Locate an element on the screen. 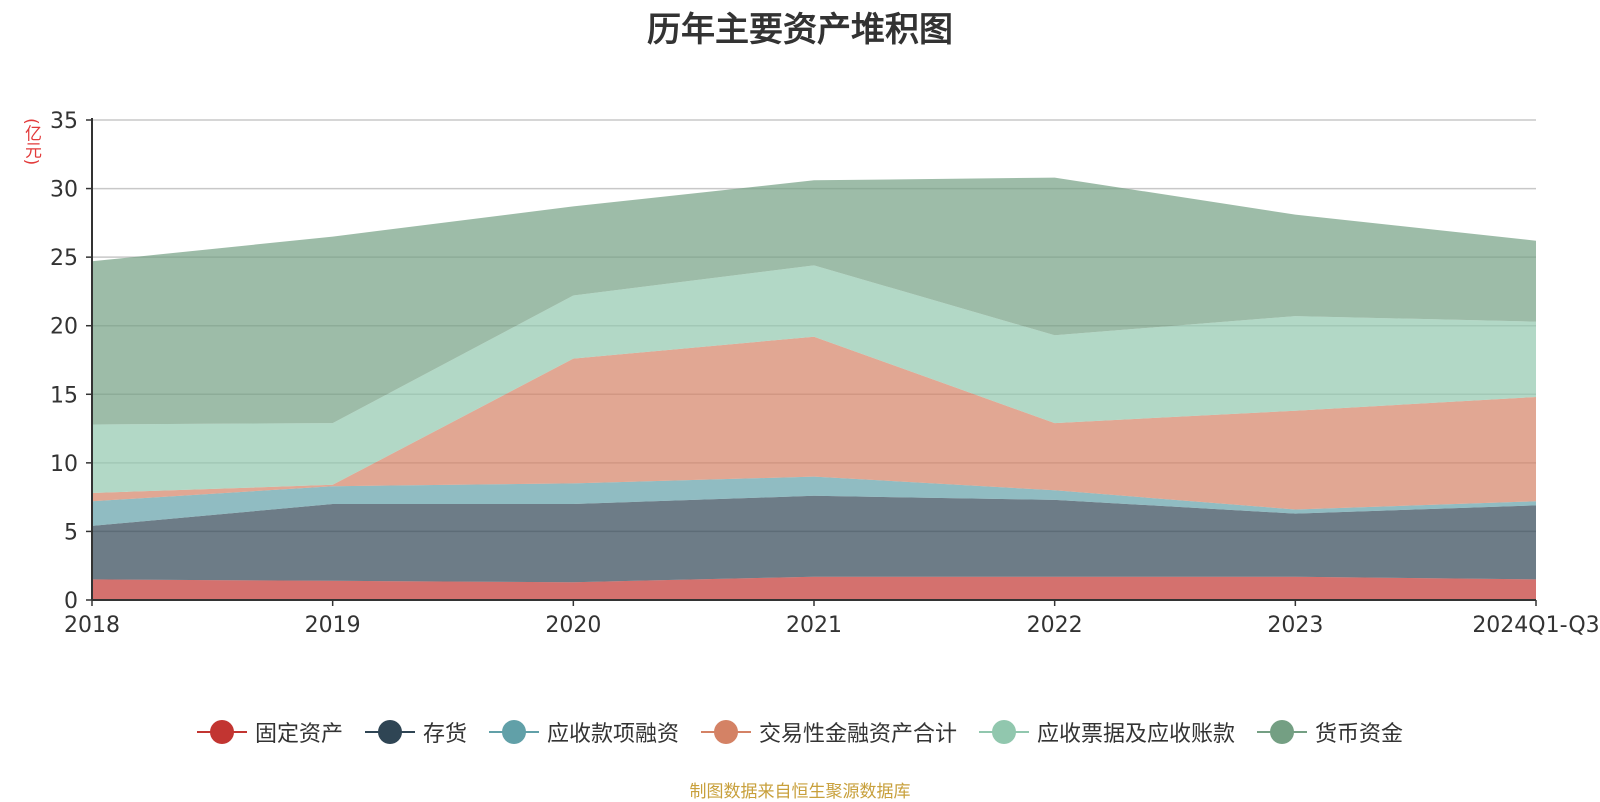 This screenshot has height=802, width=1600. legend-label: 存货 is located at coordinates (444, 734).